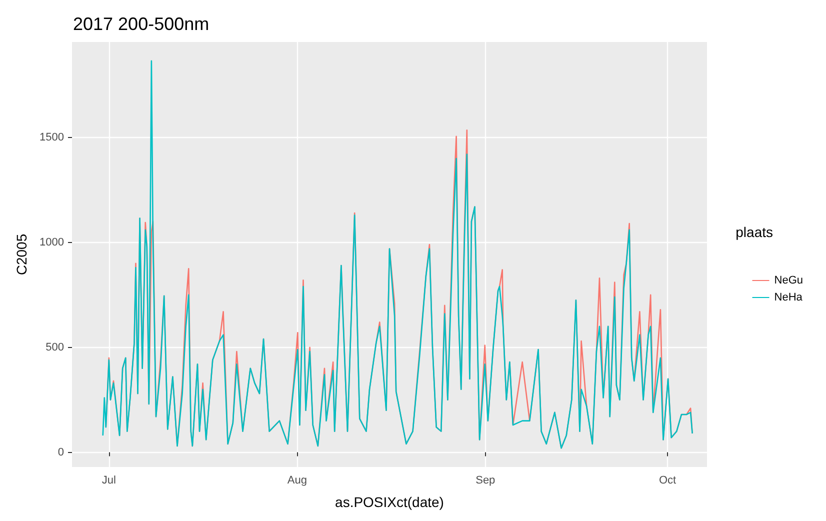 The height and width of the screenshot is (521, 826). What do you see at coordinates (52, 242) in the screenshot?
I see `y-tick-label: 1000` at bounding box center [52, 242].